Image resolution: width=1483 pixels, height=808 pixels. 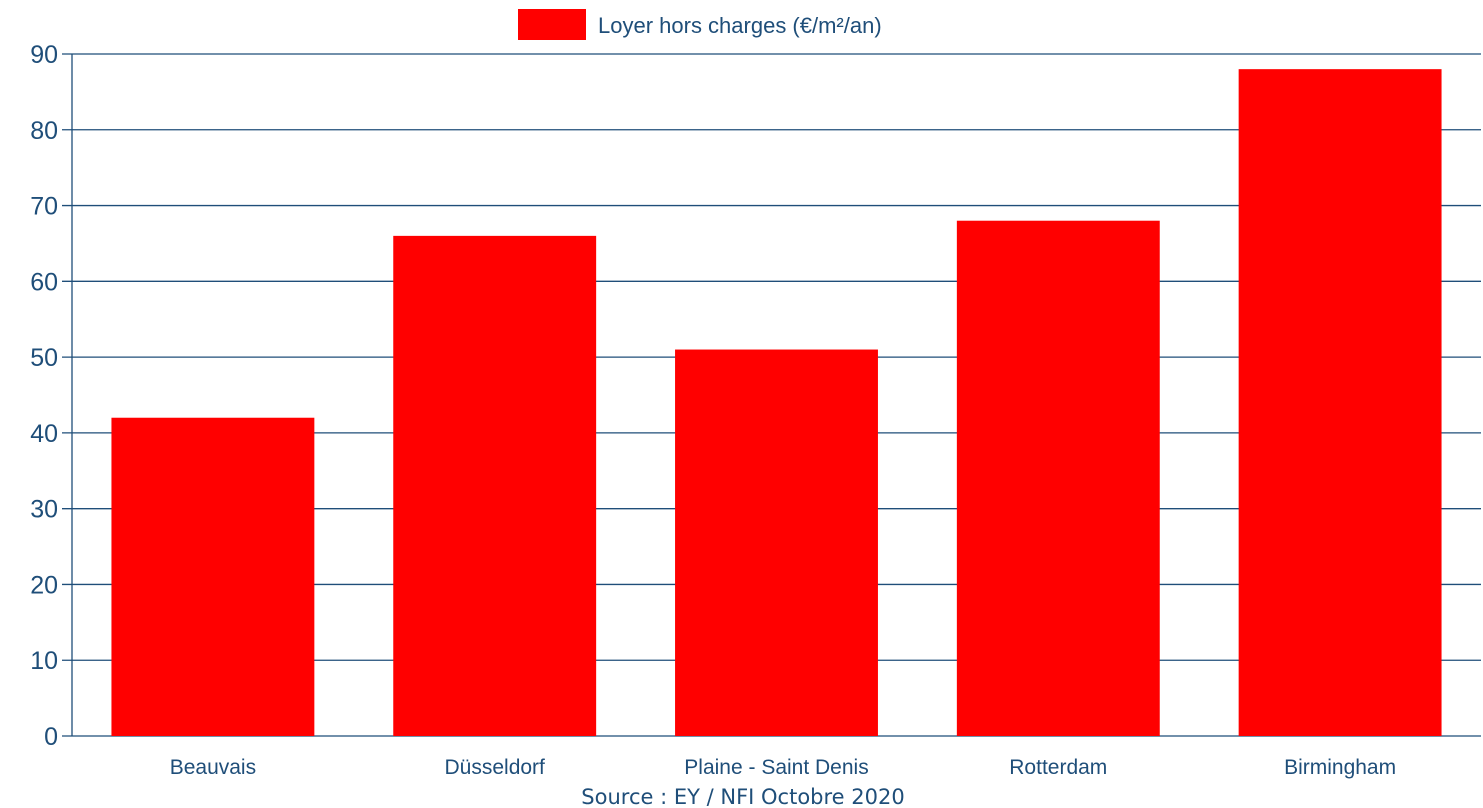 What do you see at coordinates (44, 55) in the screenshot?
I see `y-tick-label: 90` at bounding box center [44, 55].